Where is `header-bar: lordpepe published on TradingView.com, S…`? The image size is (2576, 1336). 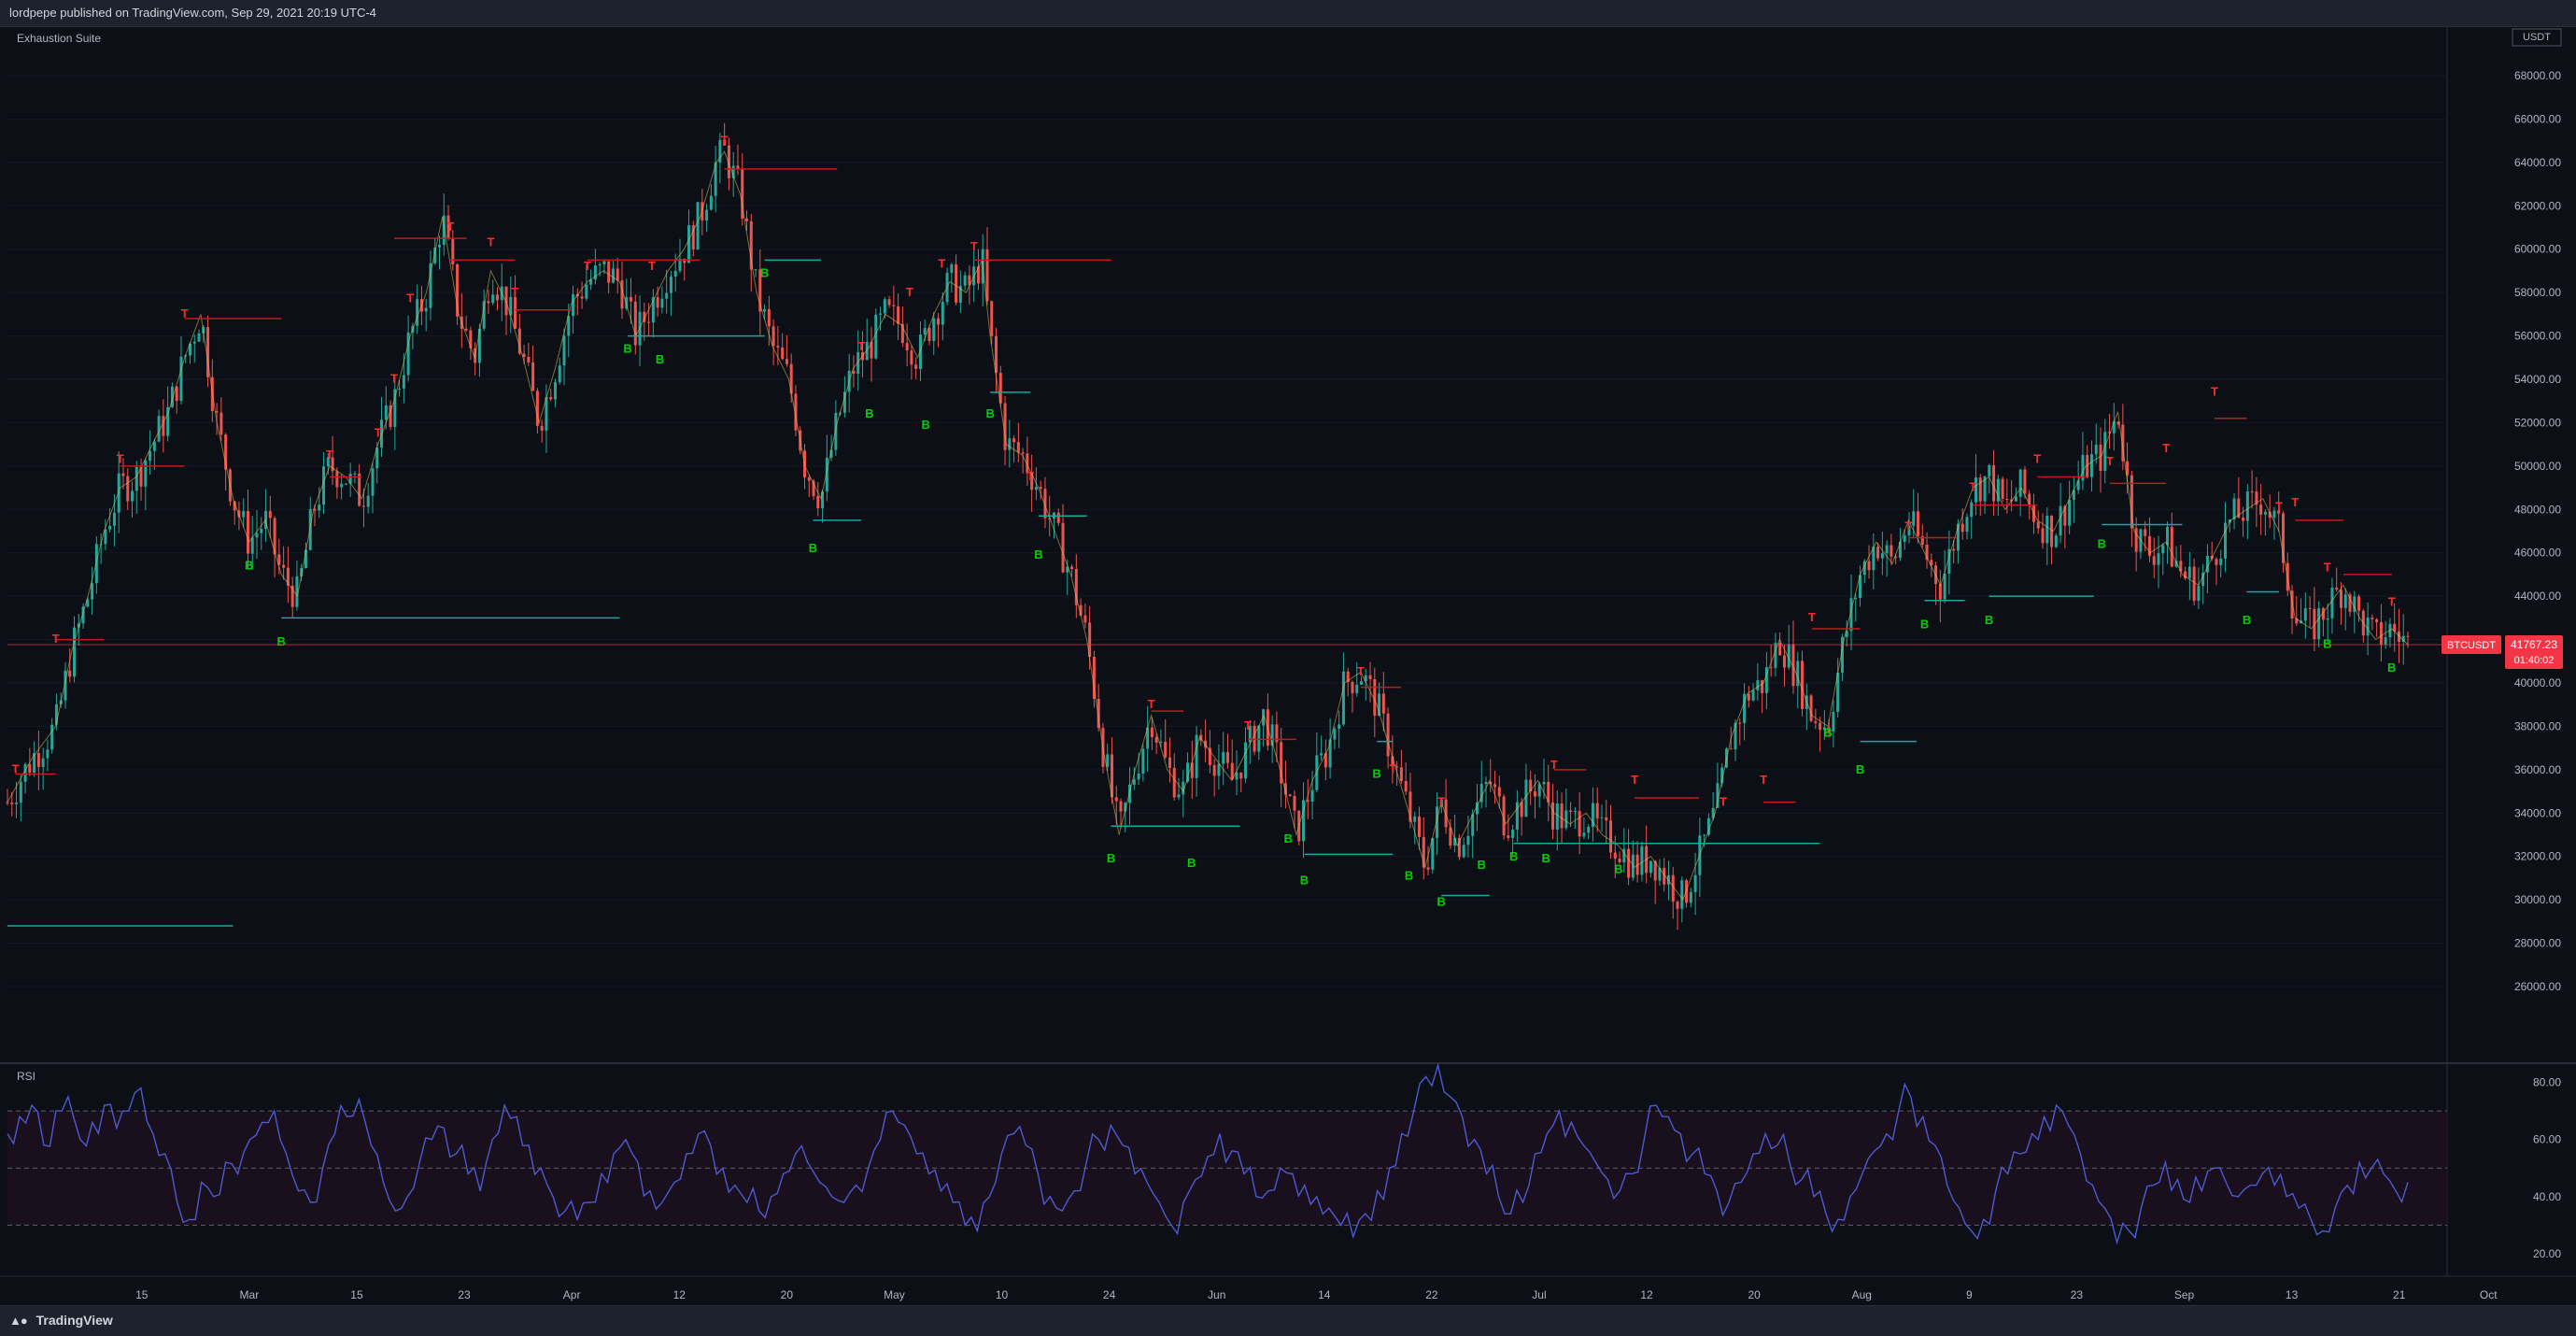
header-bar: lordpepe published on TradingView.com, S… is located at coordinates (1288, 13).